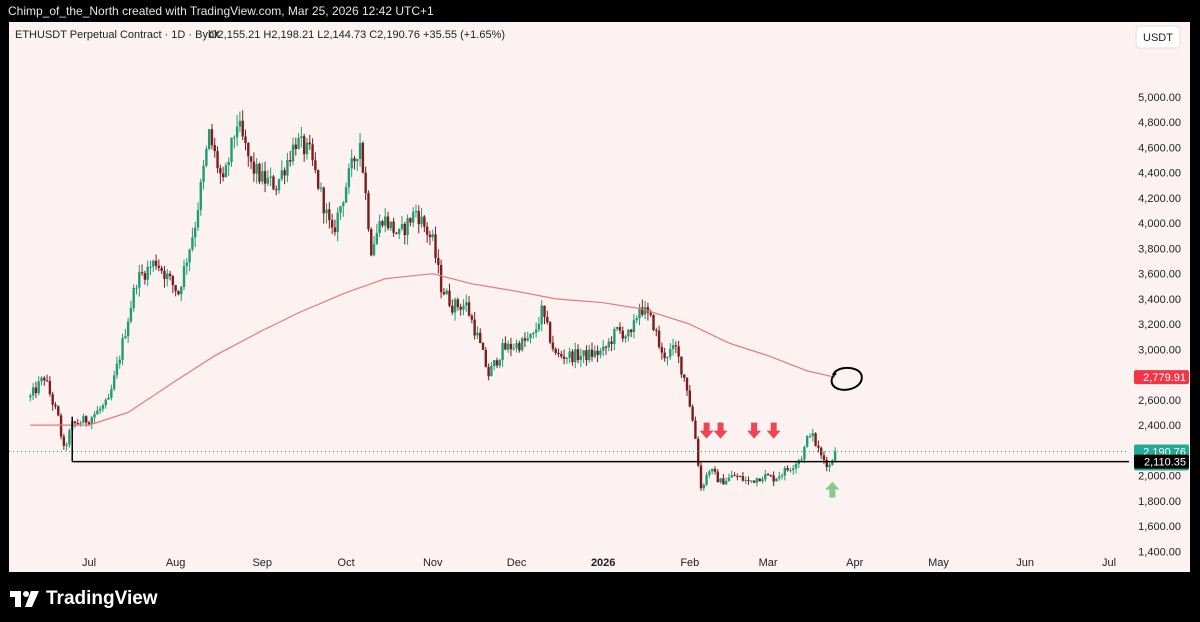 The width and height of the screenshot is (1200, 622). I want to click on tradingview-brand-text: TradingView, so click(102, 598).